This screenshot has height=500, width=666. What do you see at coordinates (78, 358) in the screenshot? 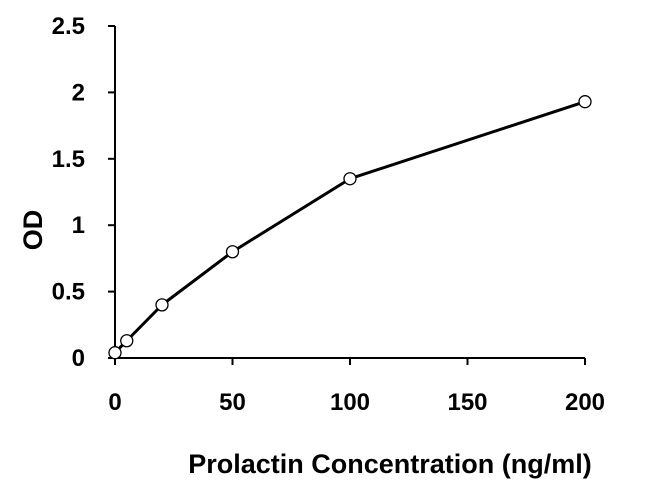
I see `y-tick-label: 0` at bounding box center [78, 358].